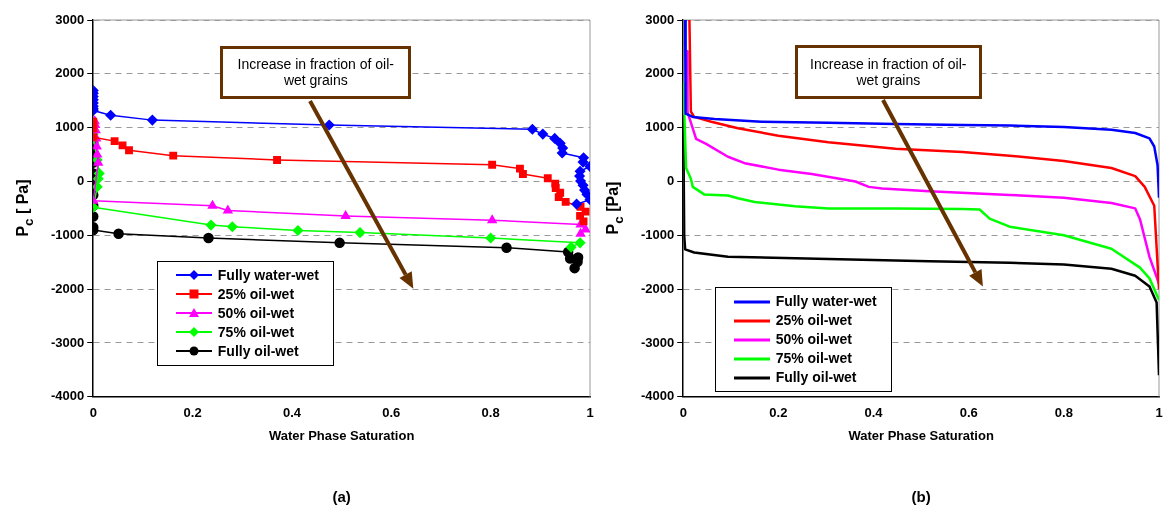 This screenshot has height=529, width=1175. Describe the element at coordinates (921, 496) in the screenshot. I see `text: (b)` at that location.